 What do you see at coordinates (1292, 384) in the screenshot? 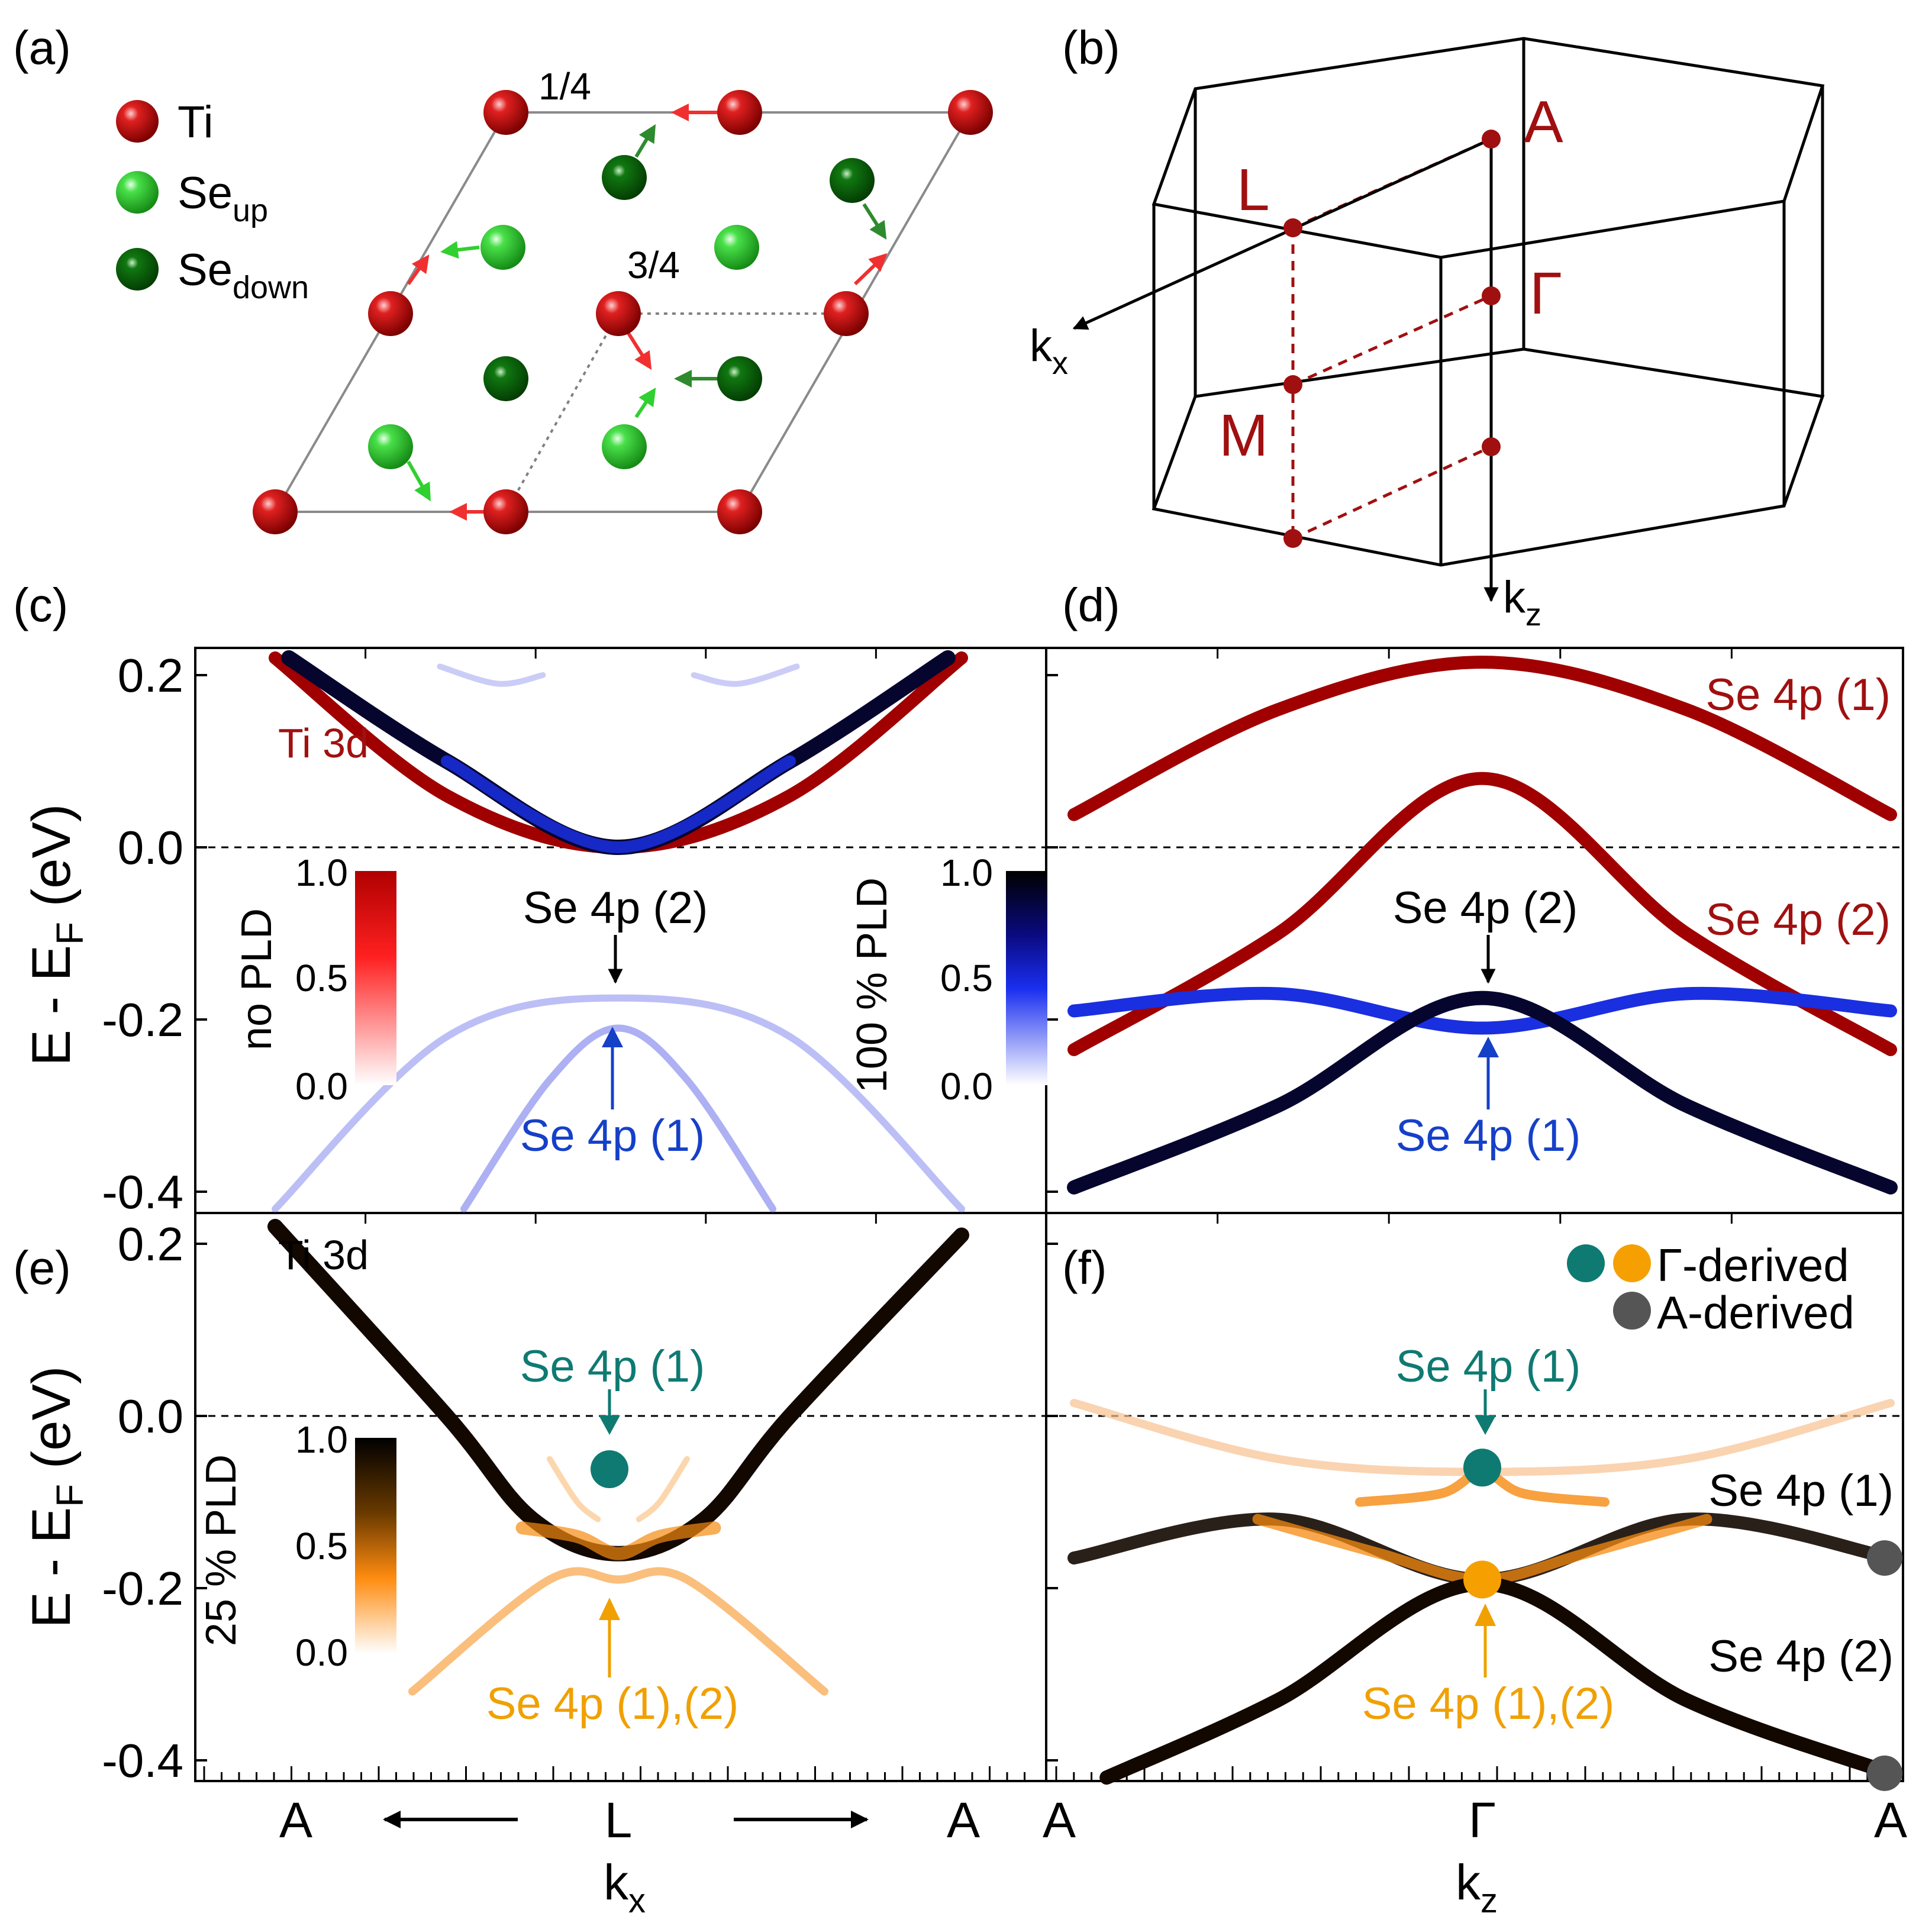
I see `bz-point-m` at bounding box center [1292, 384].